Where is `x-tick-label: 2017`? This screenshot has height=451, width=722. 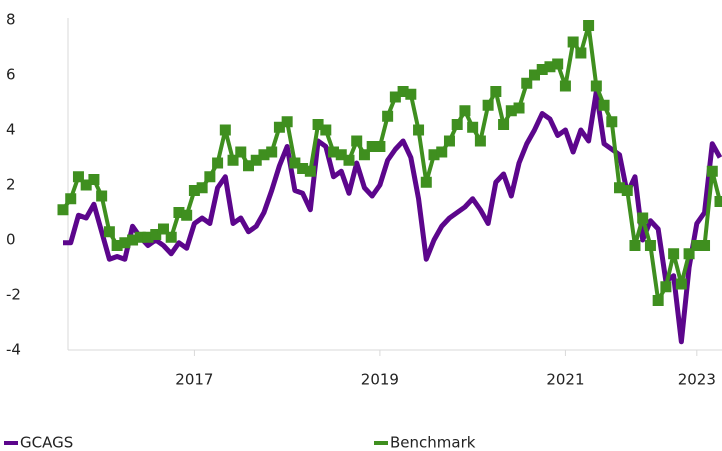 x-tick-label: 2017 is located at coordinates (194, 380).